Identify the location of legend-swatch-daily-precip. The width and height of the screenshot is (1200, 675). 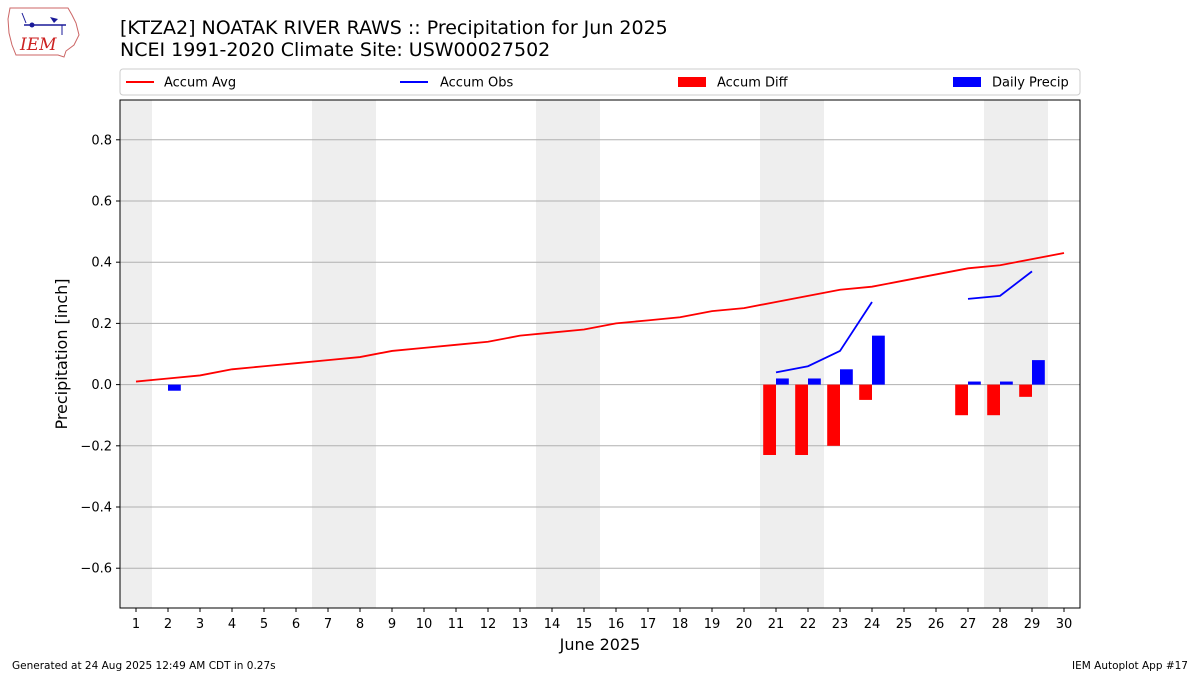
(967, 82).